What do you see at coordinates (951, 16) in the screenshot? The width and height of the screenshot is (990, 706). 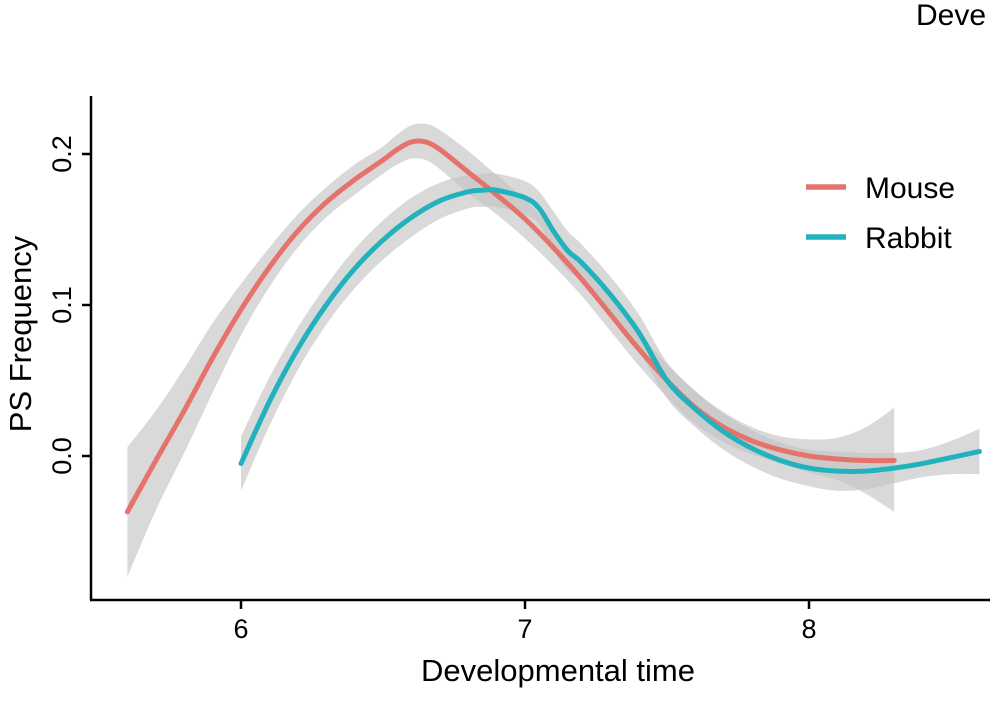 I see `chart-title: Deve` at bounding box center [951, 16].